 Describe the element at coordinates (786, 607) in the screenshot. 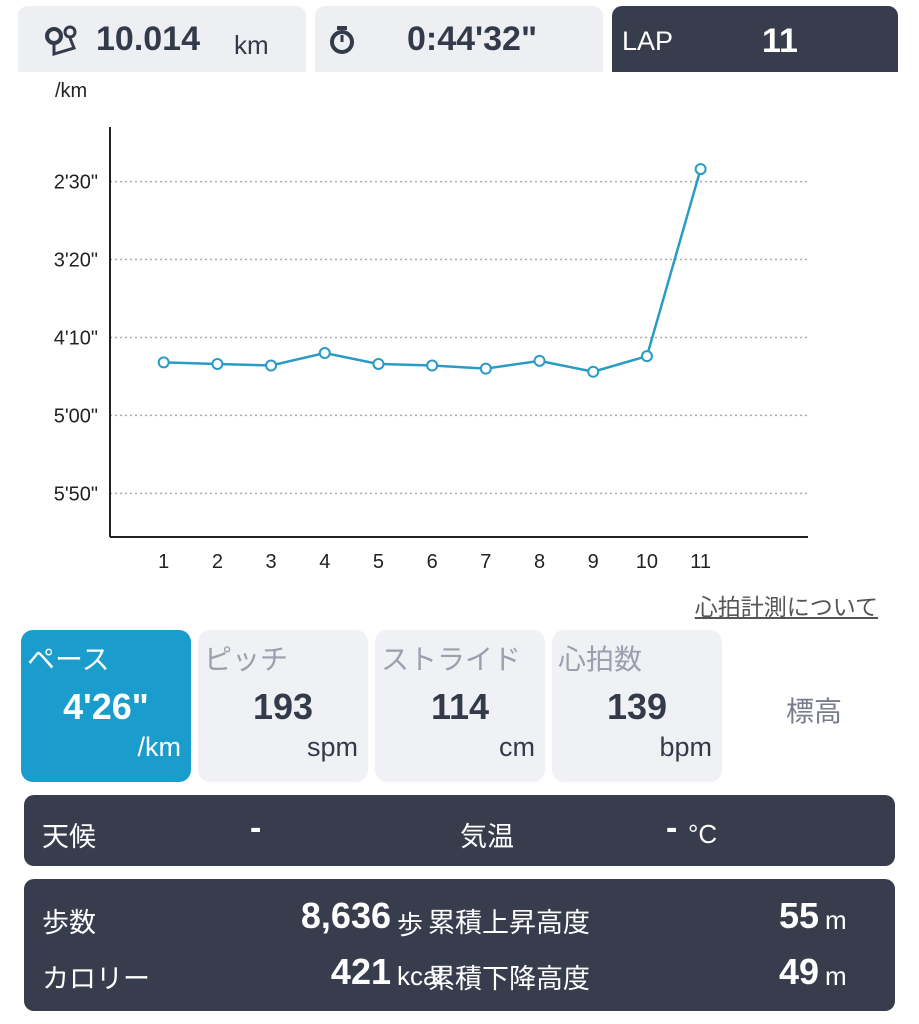

I see `heart-rate-link: 心拍計測について` at that location.